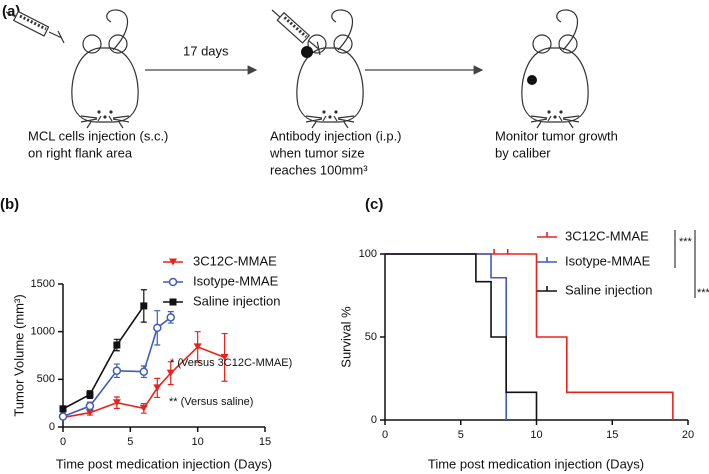 This screenshot has width=709, height=474. What do you see at coordinates (231, 363) in the screenshot?
I see `annotation: * (Versus 3C12C-MMAE)` at bounding box center [231, 363].